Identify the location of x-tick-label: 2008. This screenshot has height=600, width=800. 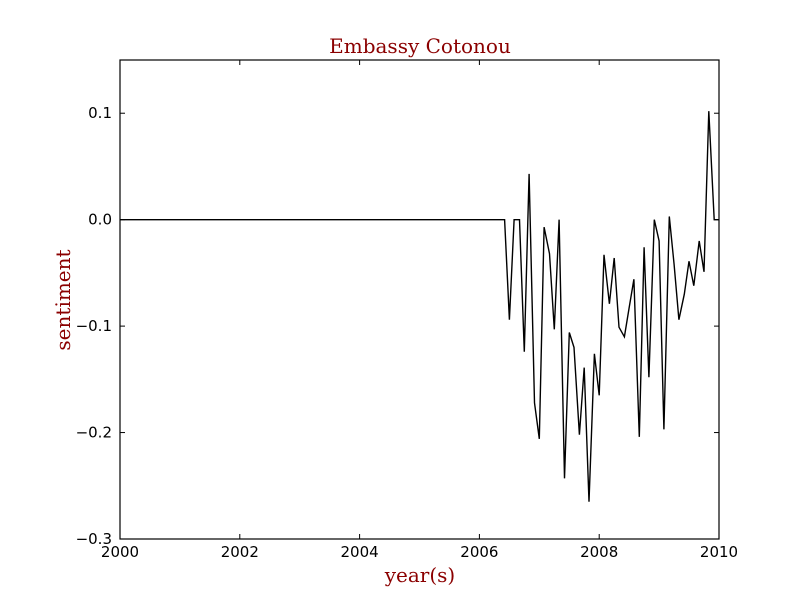
(599, 552).